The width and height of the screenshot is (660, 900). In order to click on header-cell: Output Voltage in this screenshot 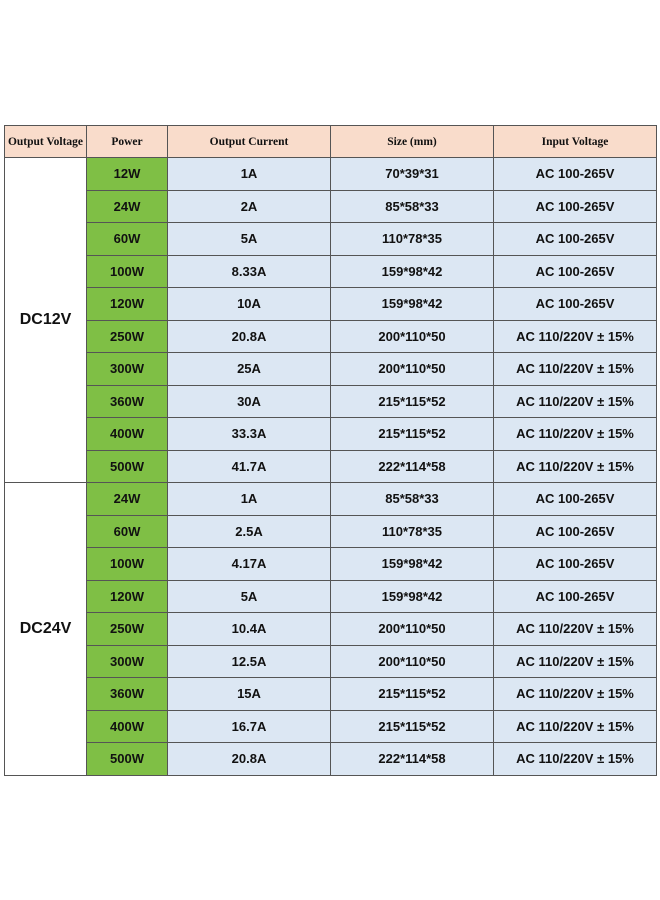, I will do `click(45, 141)`.